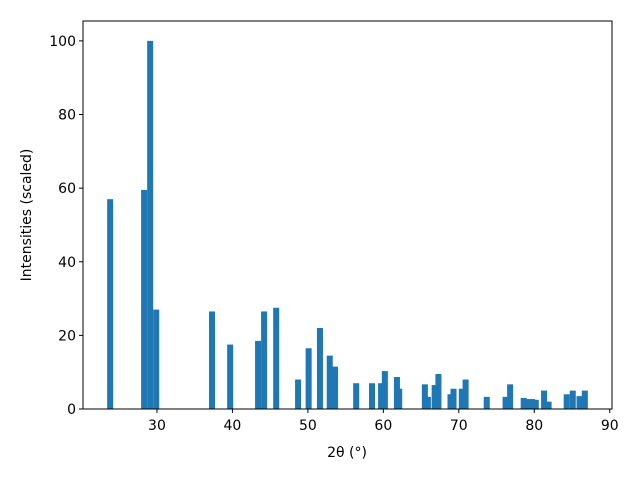 The width and height of the screenshot is (640, 480). Describe the element at coordinates (71, 410) in the screenshot. I see `y-tick-label: 0` at that location.